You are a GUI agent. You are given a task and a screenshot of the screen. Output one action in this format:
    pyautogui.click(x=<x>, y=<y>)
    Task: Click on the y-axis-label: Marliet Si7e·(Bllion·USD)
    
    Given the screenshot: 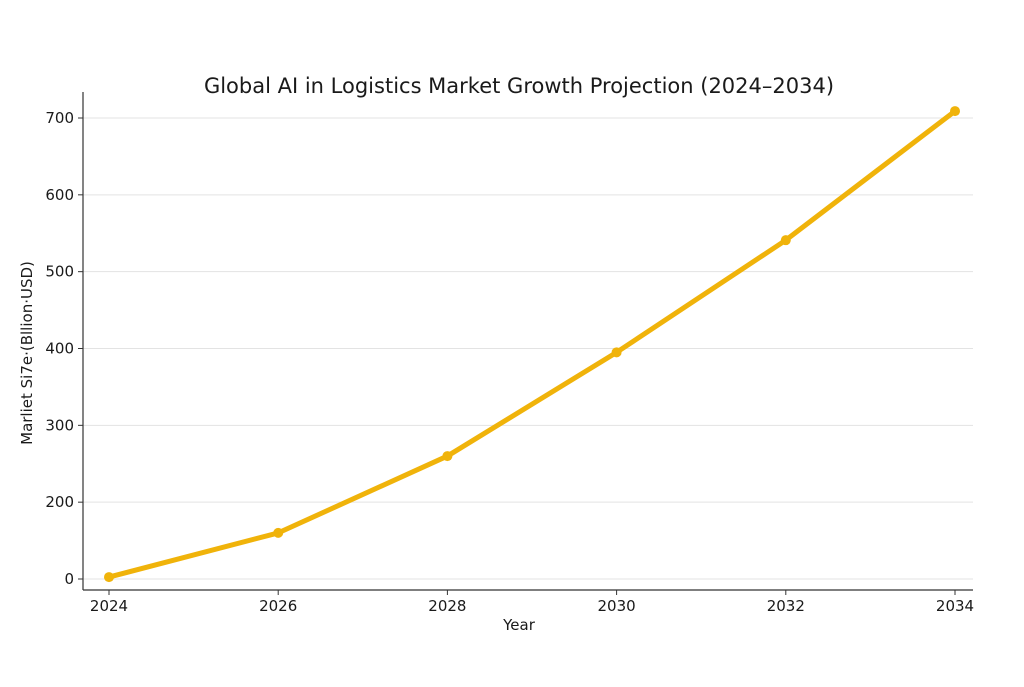 What is the action you would take?
    pyautogui.click(x=27, y=353)
    